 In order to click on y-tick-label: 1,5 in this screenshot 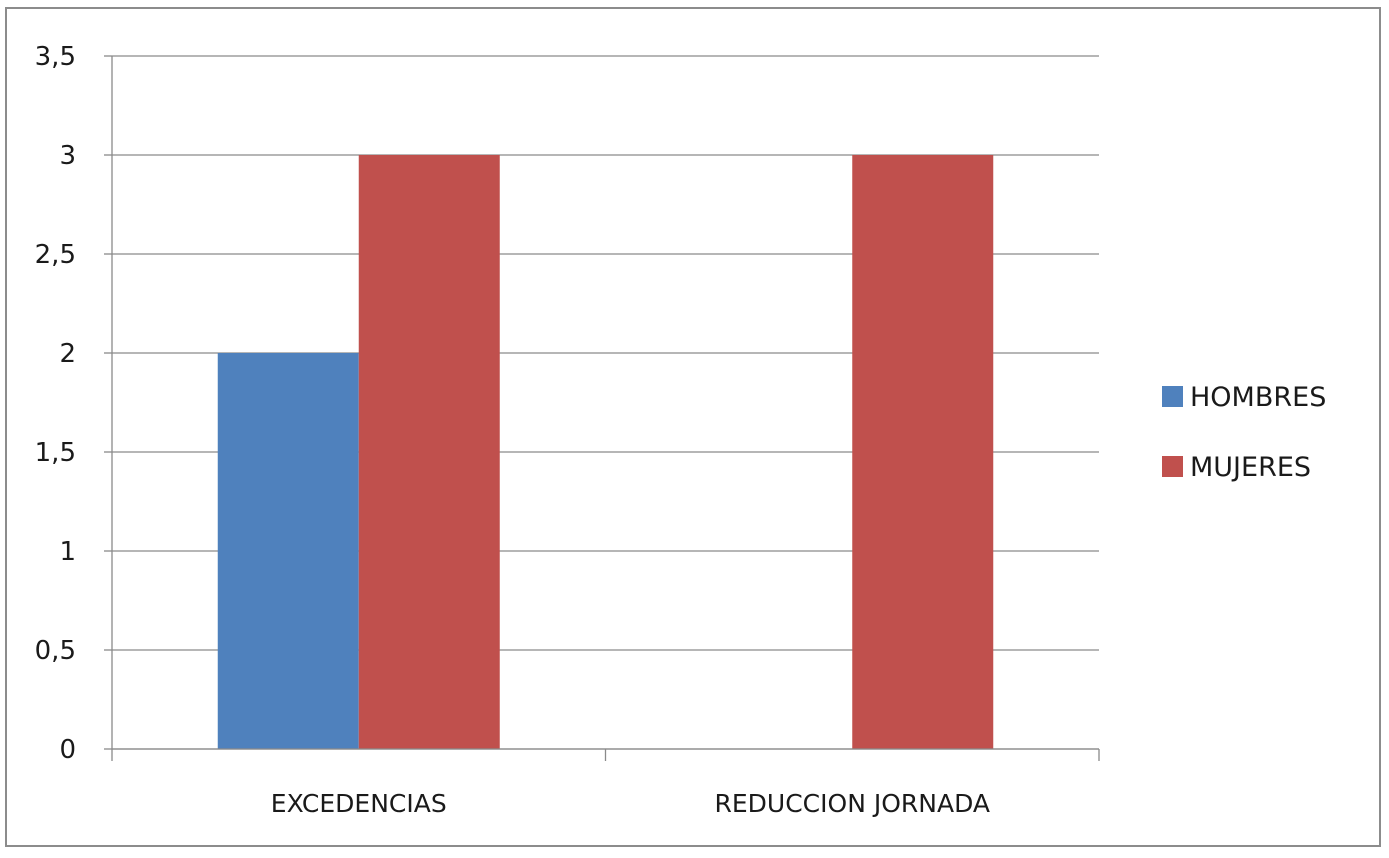, I will do `click(55, 453)`.